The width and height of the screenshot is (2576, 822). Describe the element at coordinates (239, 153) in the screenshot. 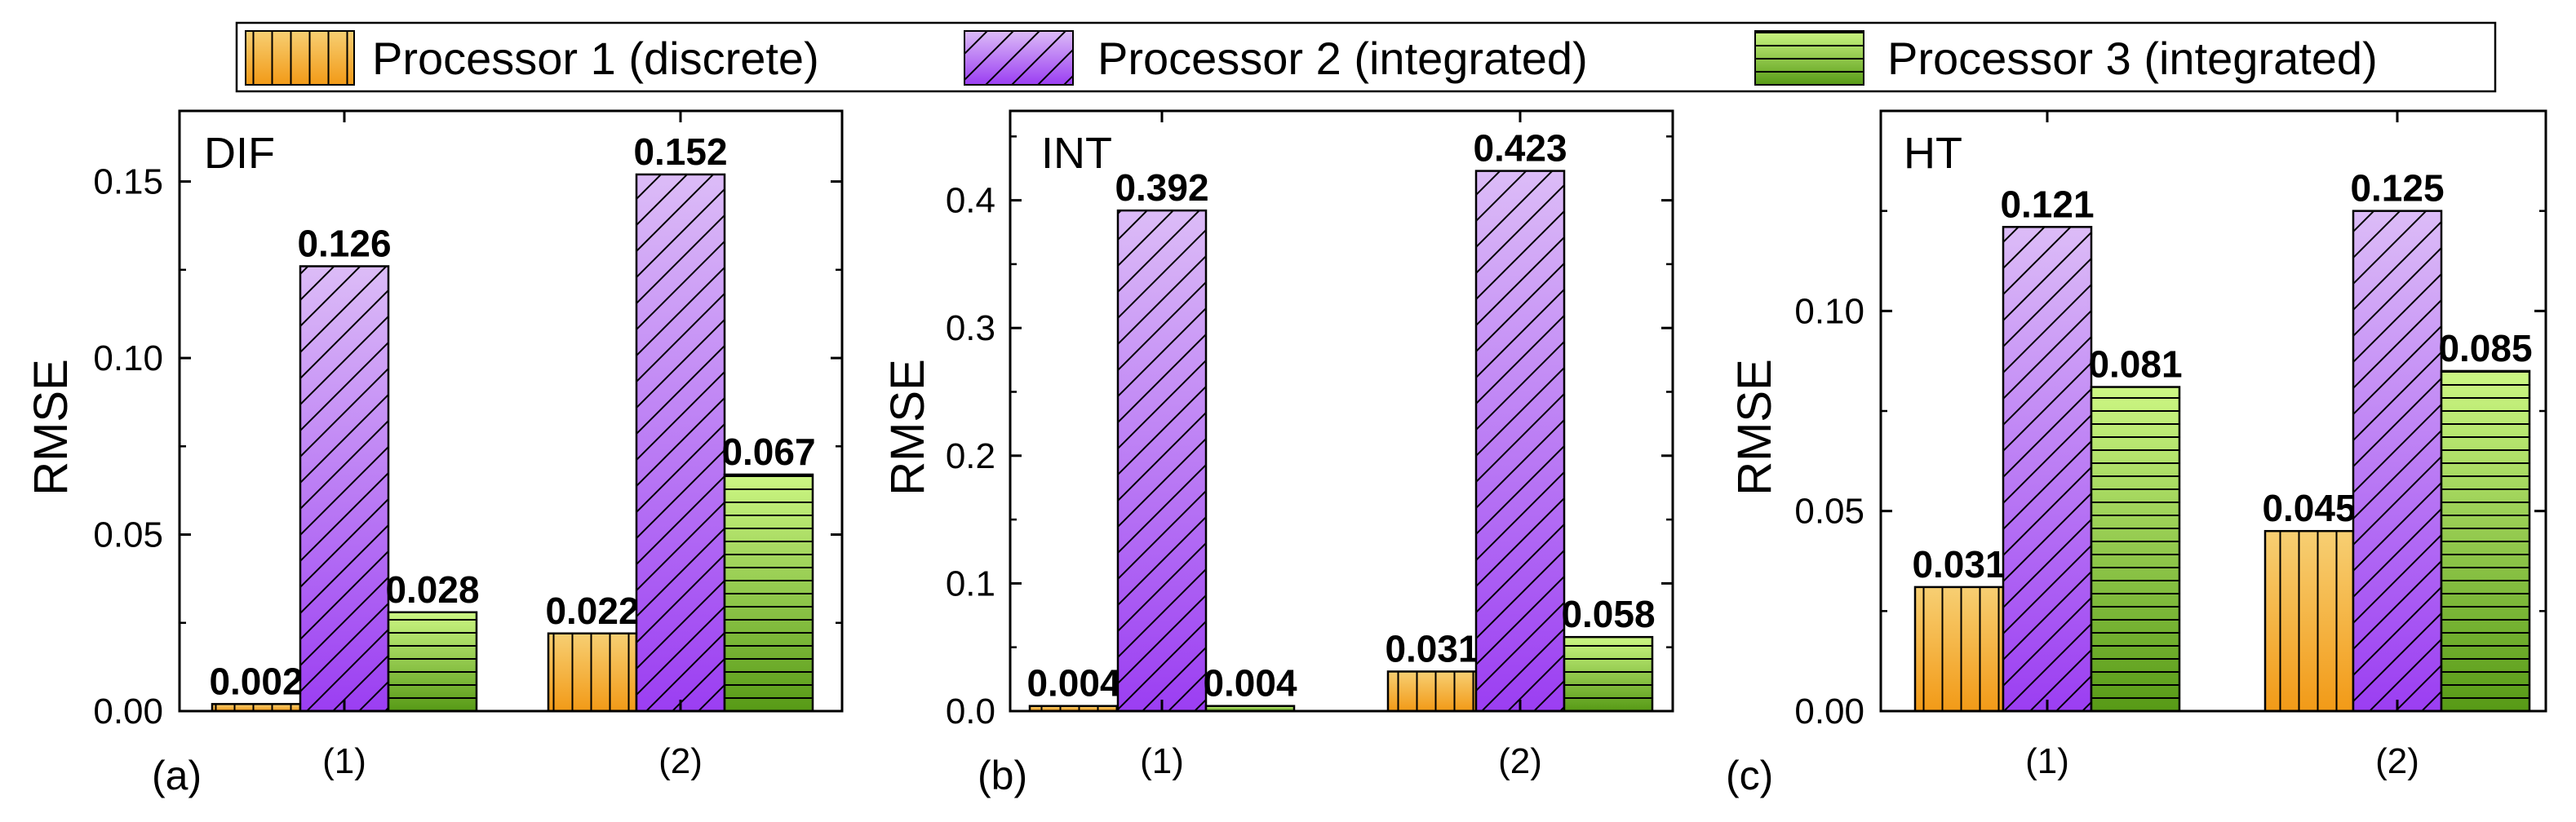

I see `panel-title: DIF` at that location.